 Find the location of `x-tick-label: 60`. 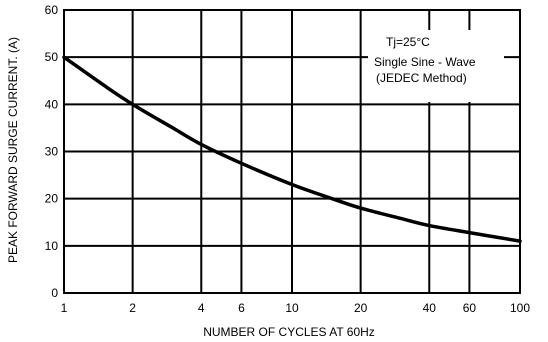

x-tick-label: 60 is located at coordinates (470, 308).